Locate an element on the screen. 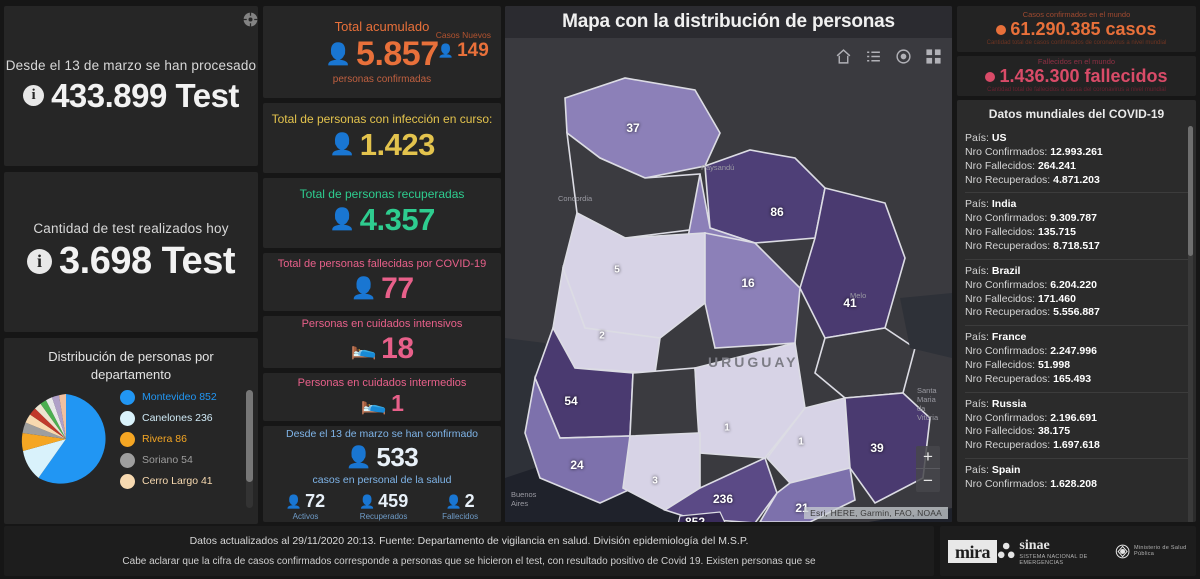 The image size is (1200, 579). legend-item: Rivera 86 is located at coordinates (168, 439).